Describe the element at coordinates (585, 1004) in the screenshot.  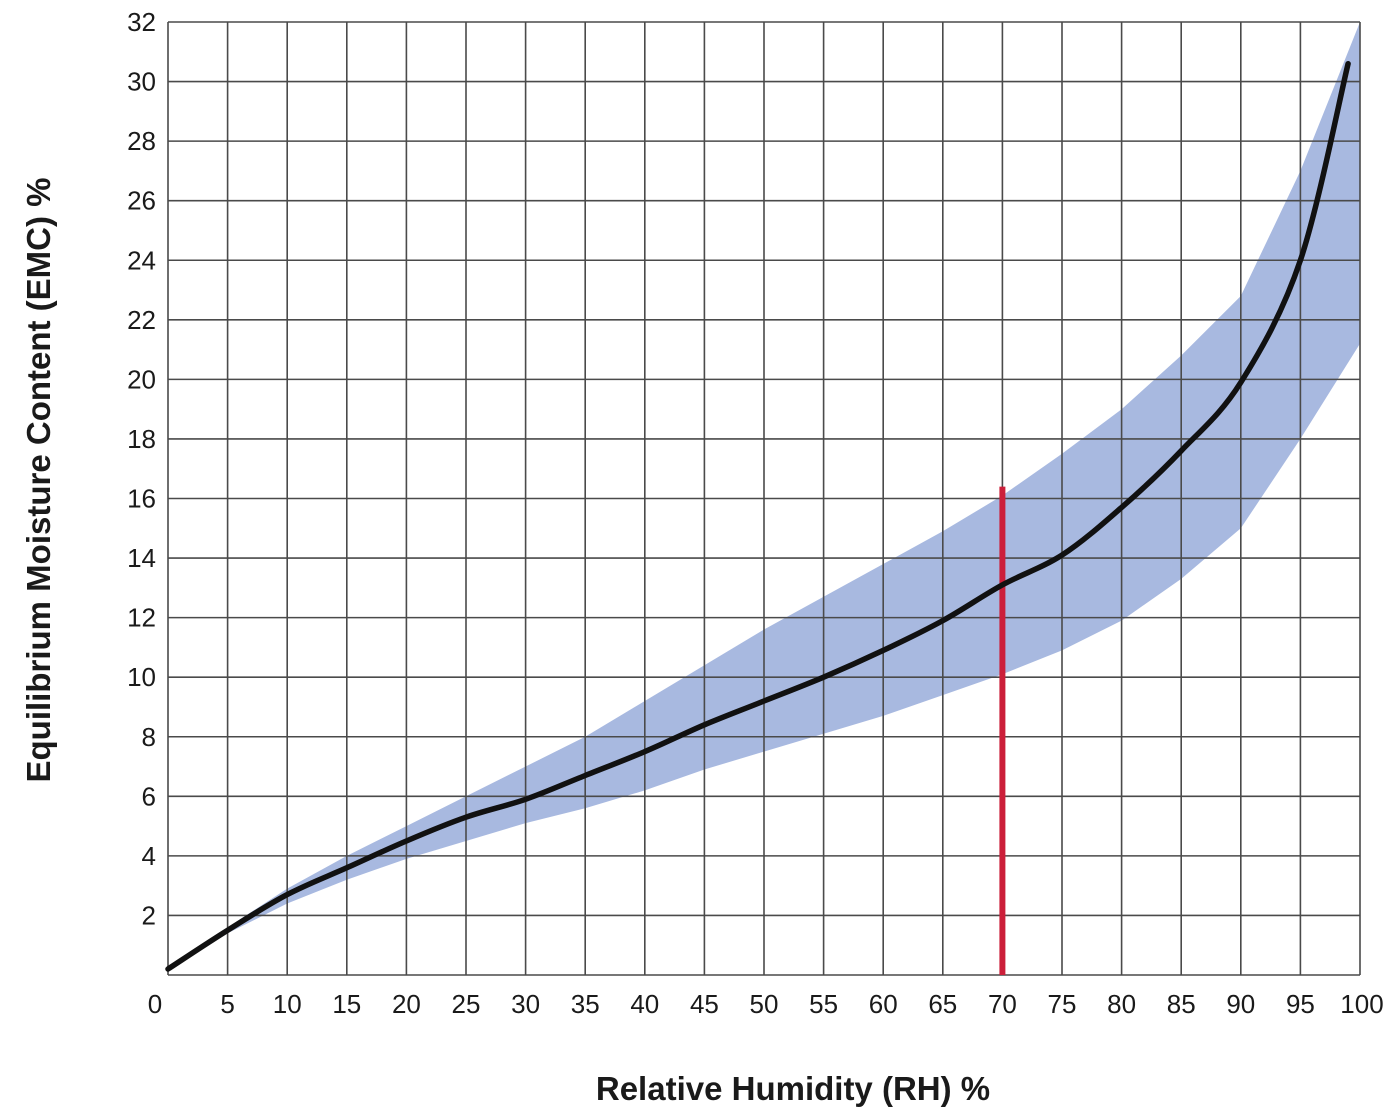
I see `x-tick-label: 35` at that location.